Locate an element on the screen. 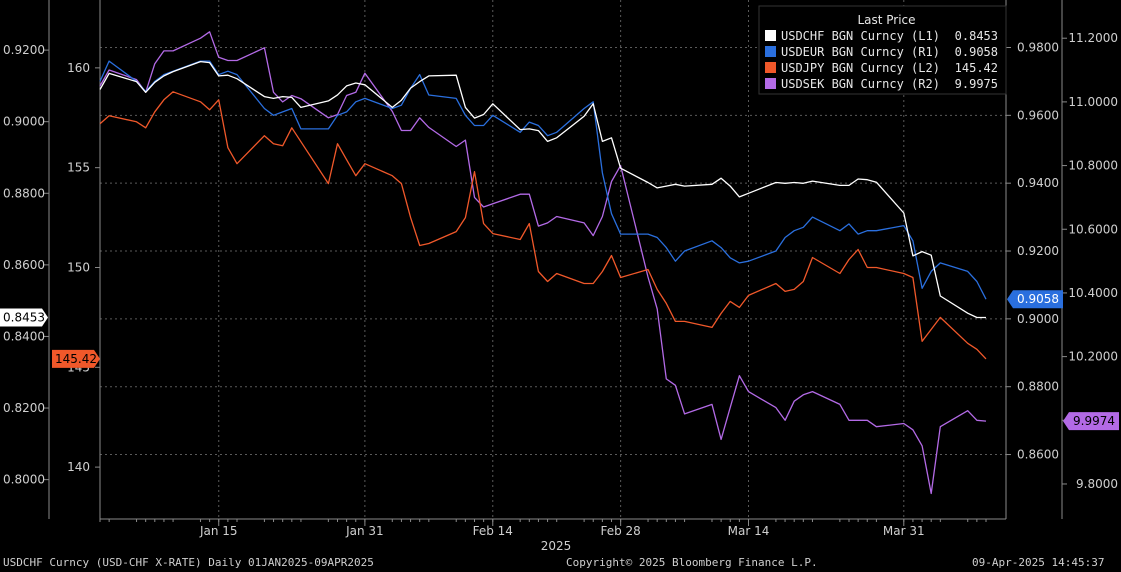  legend-box is located at coordinates (882, 50).